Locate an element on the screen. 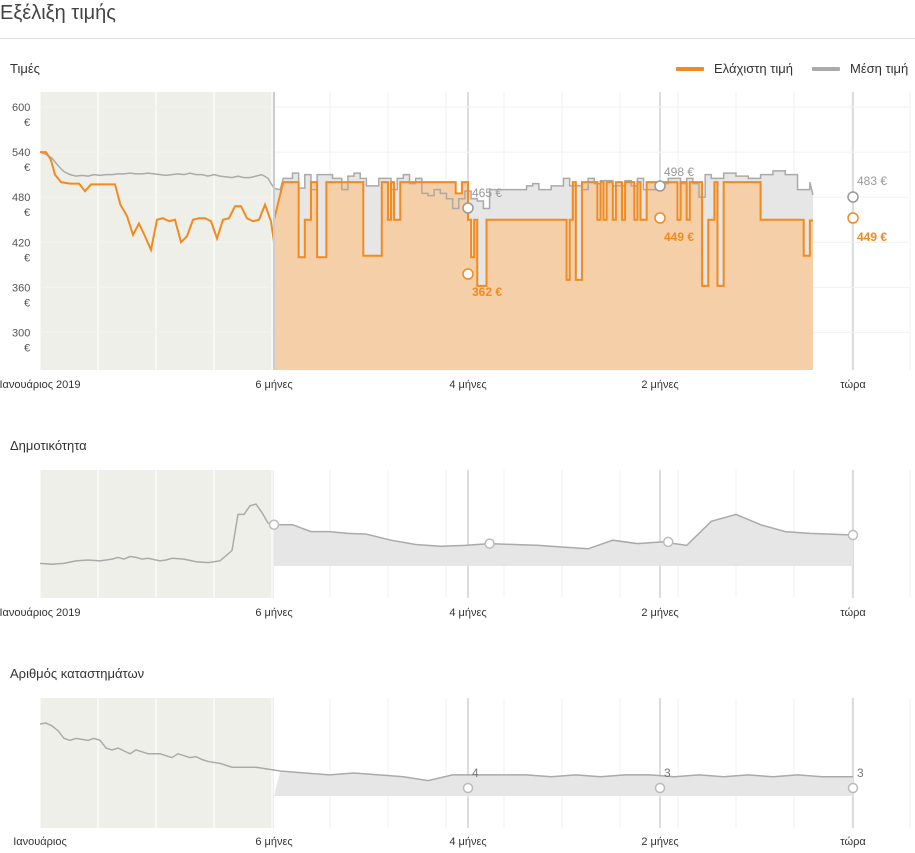  stores-area is located at coordinates (563, 783).